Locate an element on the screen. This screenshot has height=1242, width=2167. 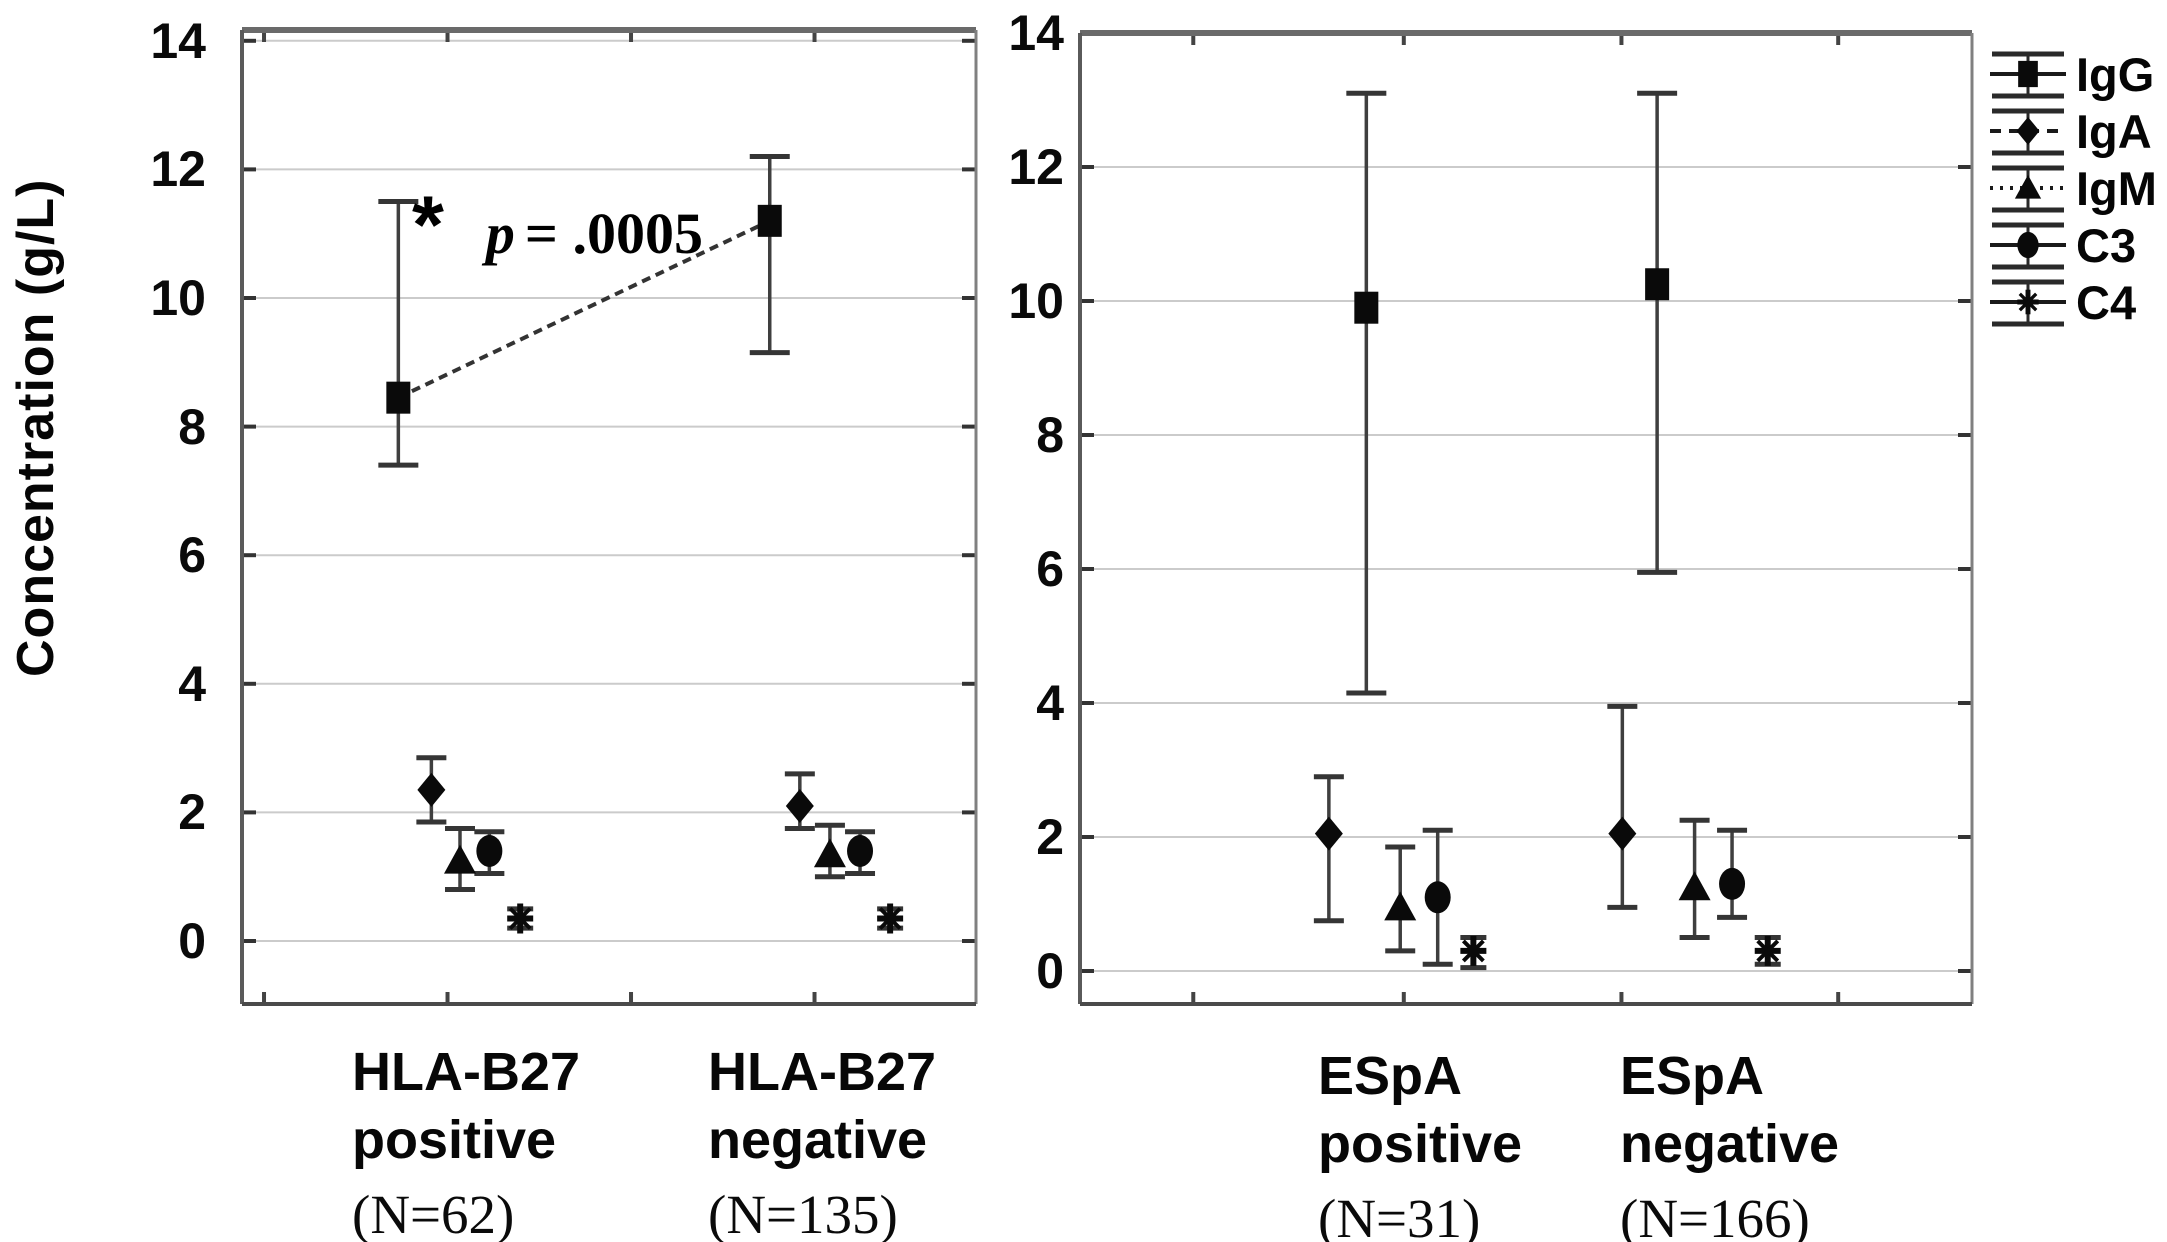
n-count: (N=166) is located at coordinates (1715, 1215).